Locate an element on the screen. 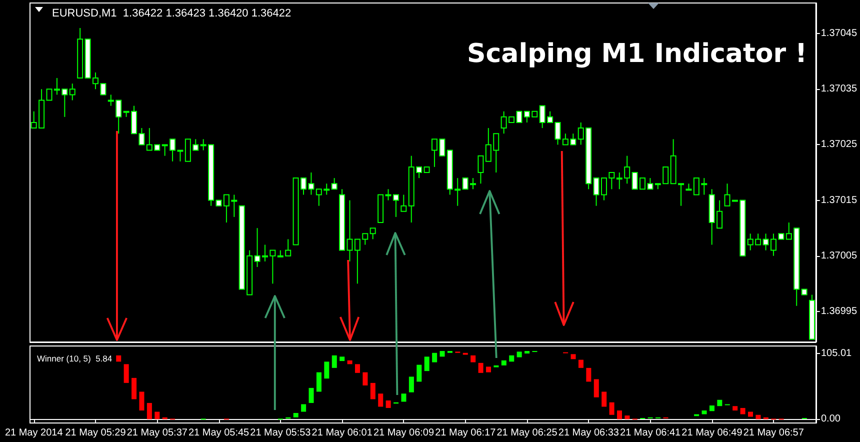 Image resolution: width=860 pixels, height=442 pixels. x-tick-label: 21 May 05:29 is located at coordinates (95, 433).